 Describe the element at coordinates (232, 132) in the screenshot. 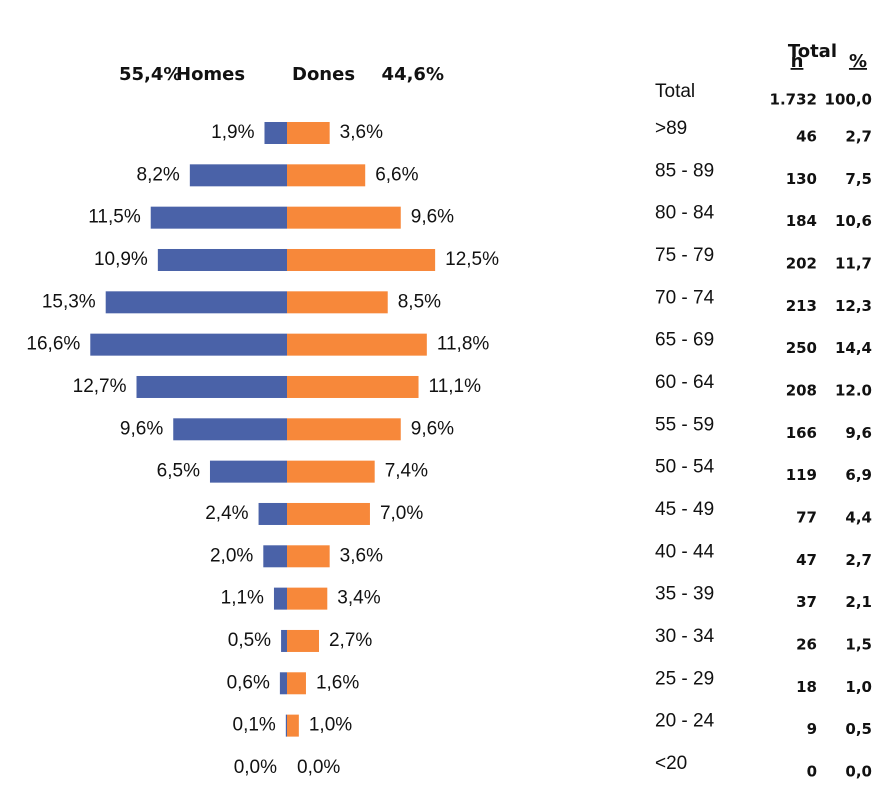

I see `value-label: 1,9%` at that location.